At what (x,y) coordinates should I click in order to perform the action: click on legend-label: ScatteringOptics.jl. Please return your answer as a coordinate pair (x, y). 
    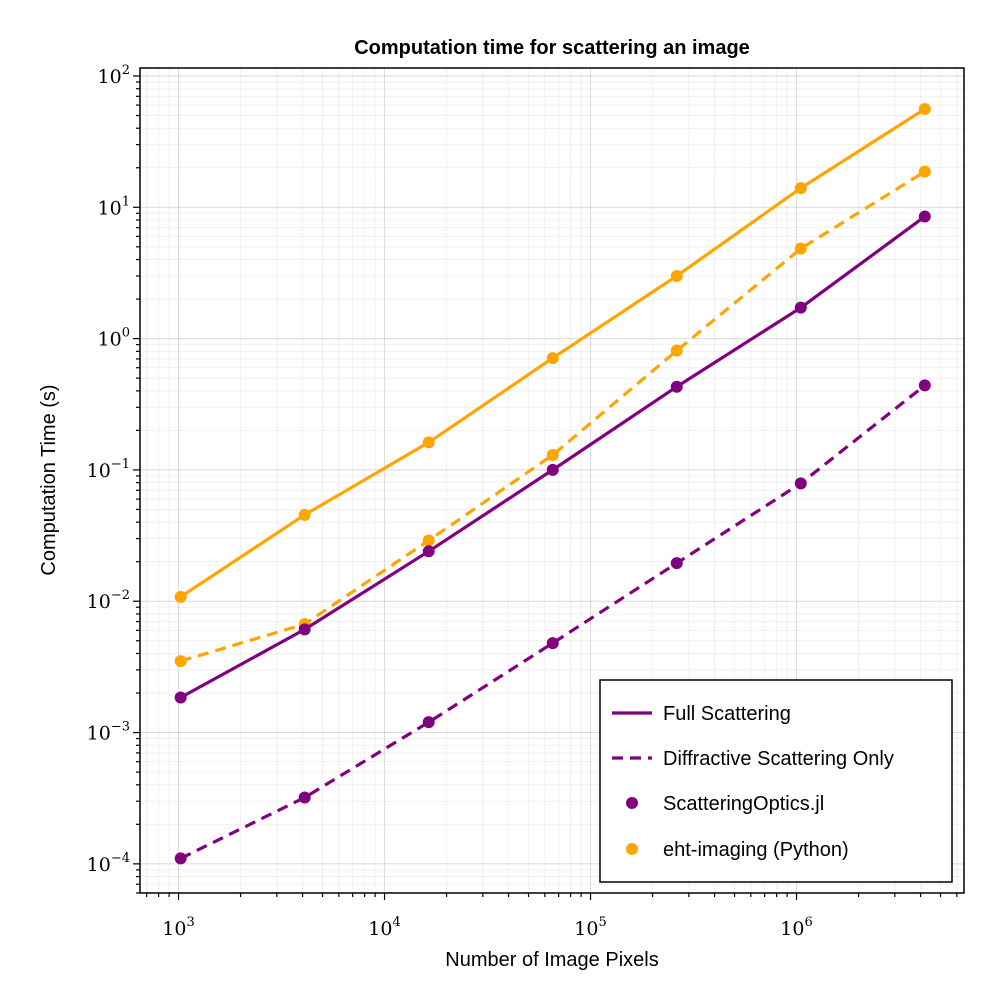
    Looking at the image, I should click on (743, 804).